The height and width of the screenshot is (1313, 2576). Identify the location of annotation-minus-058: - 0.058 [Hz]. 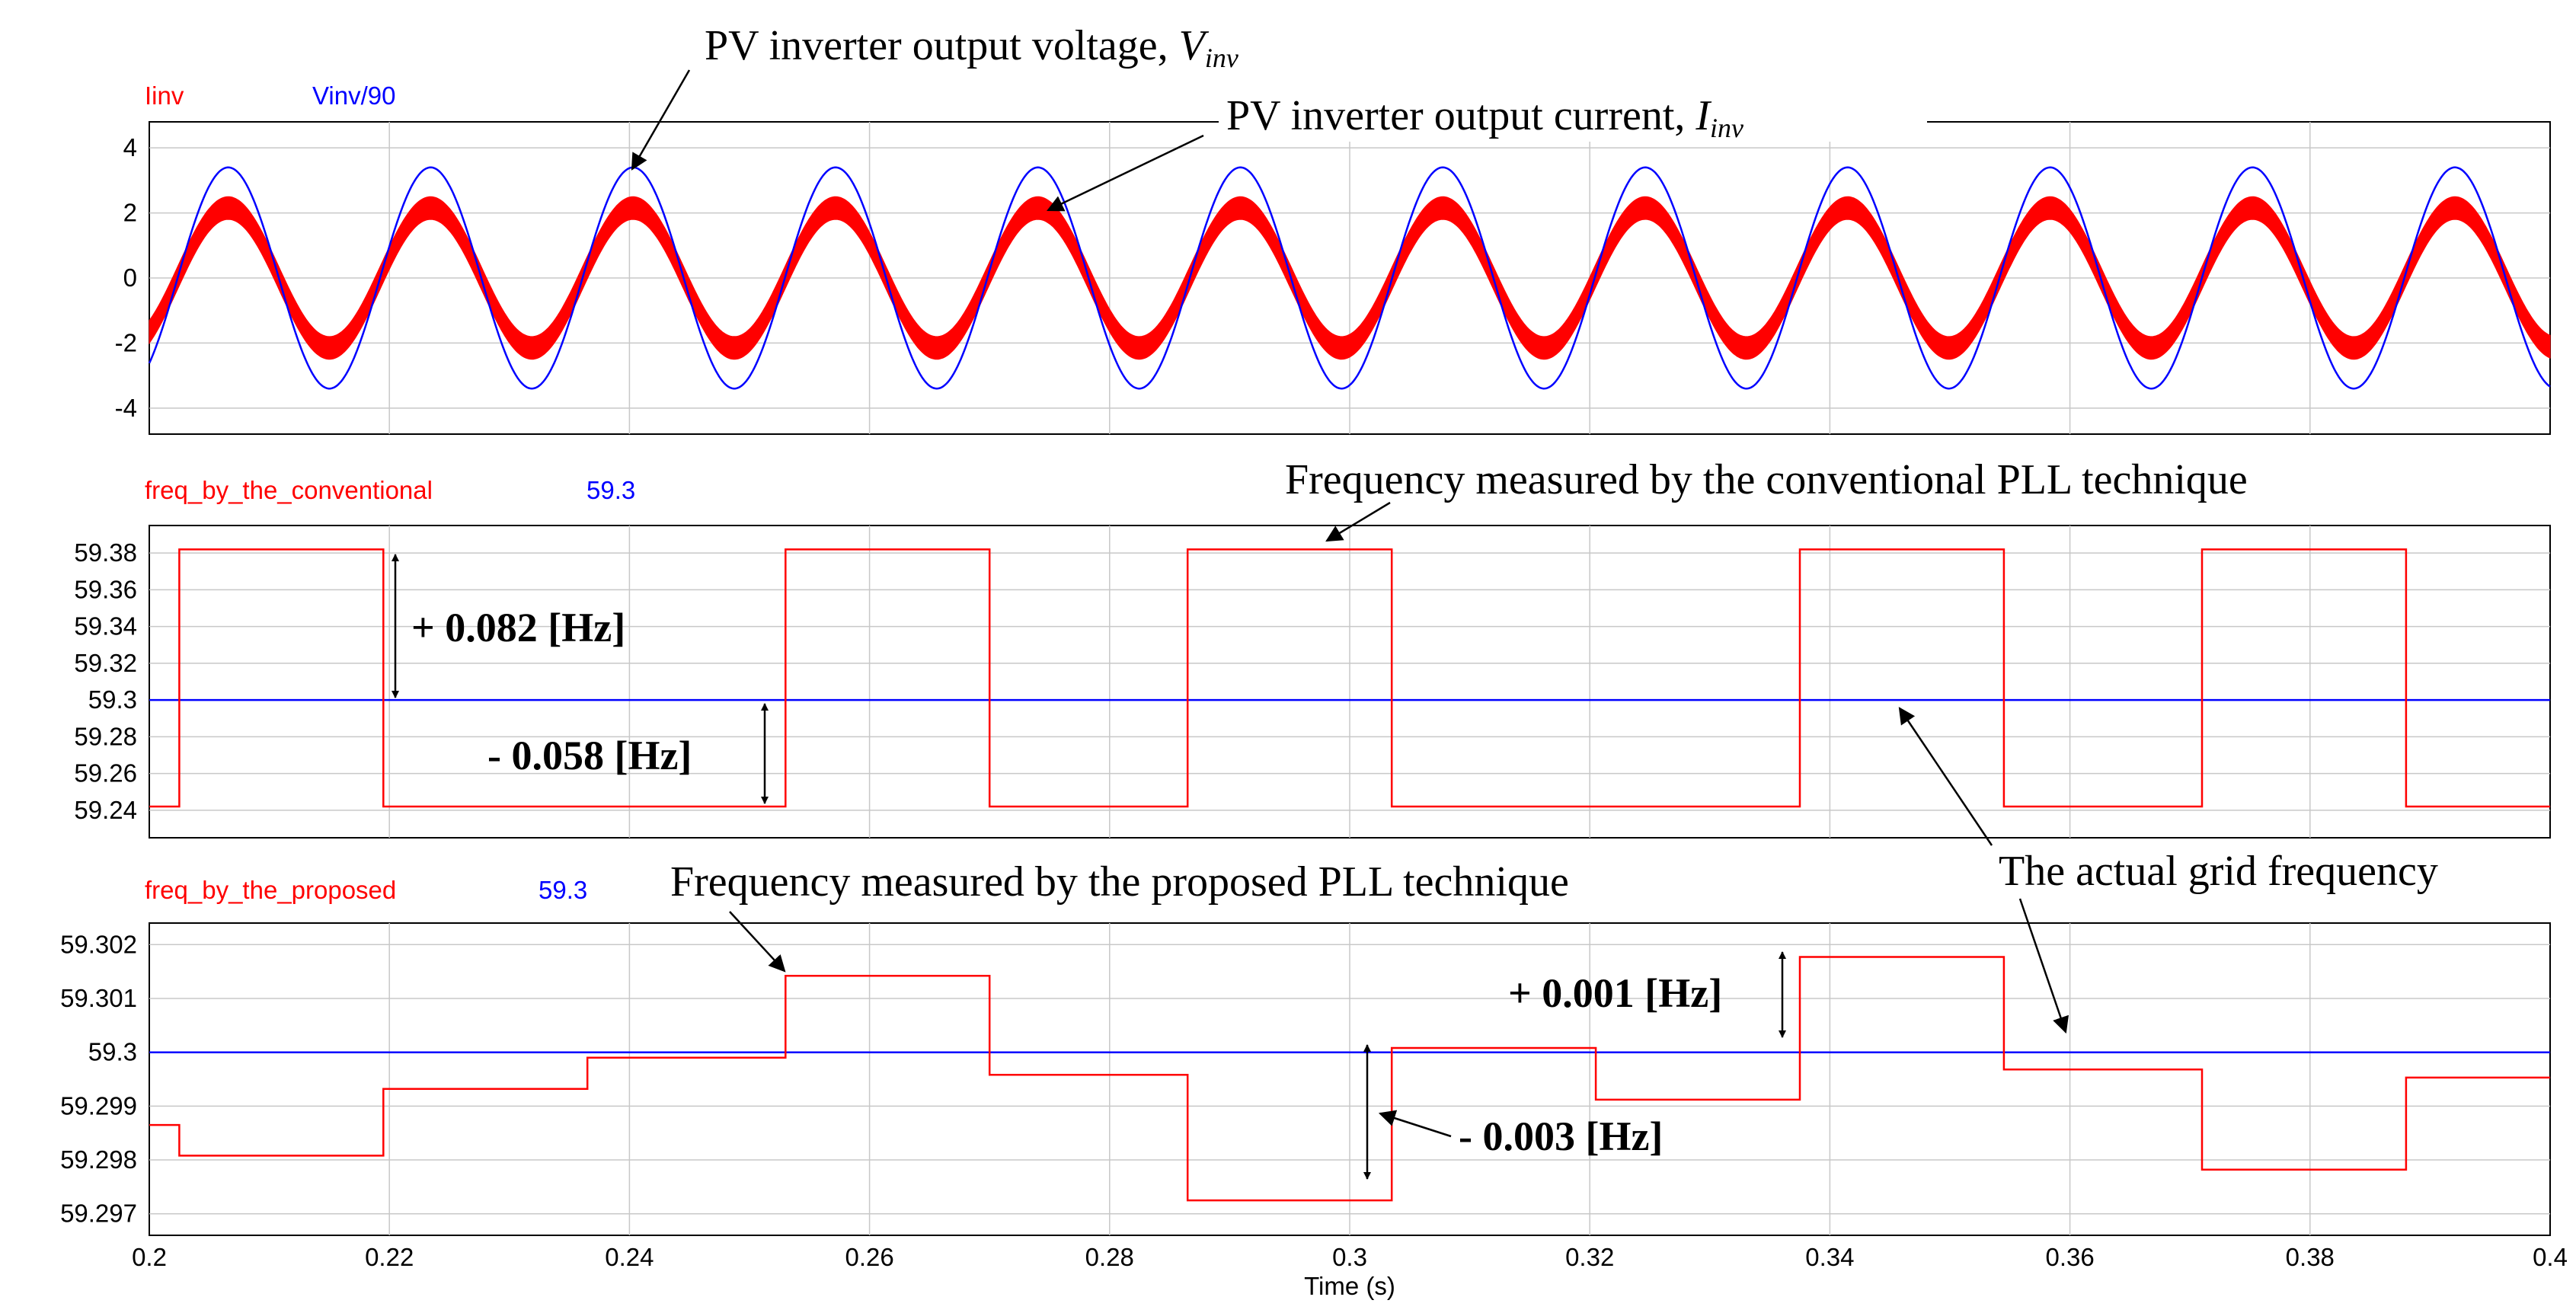
(589, 755).